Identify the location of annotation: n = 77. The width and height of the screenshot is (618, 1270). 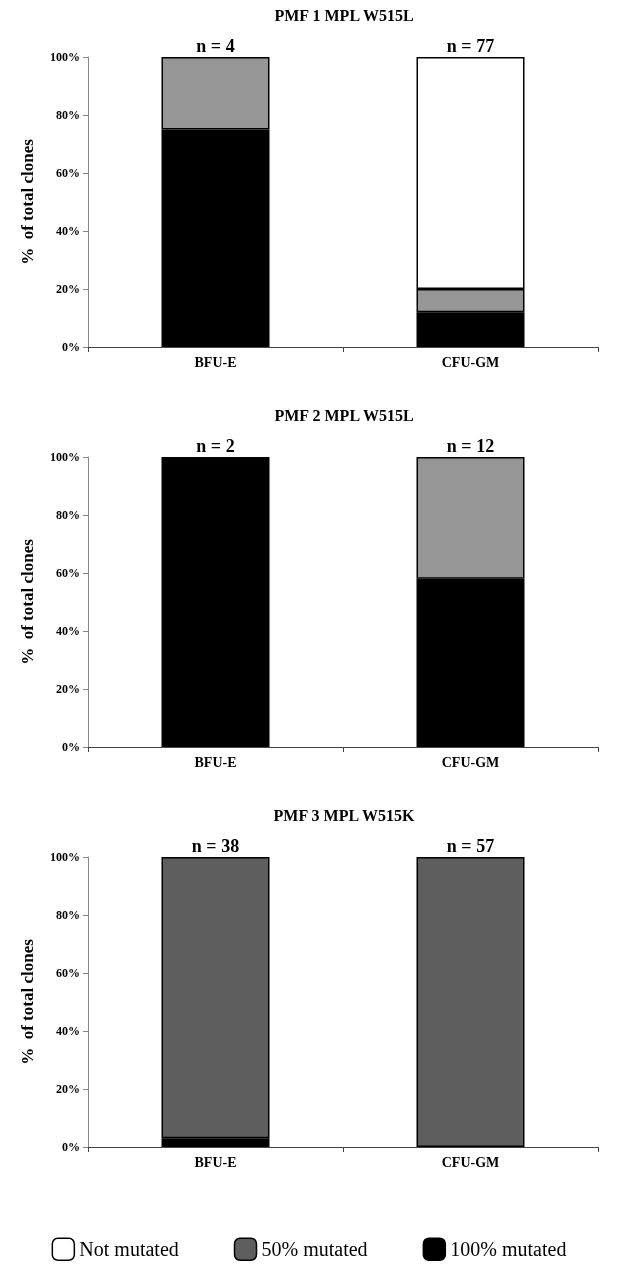
(470, 46).